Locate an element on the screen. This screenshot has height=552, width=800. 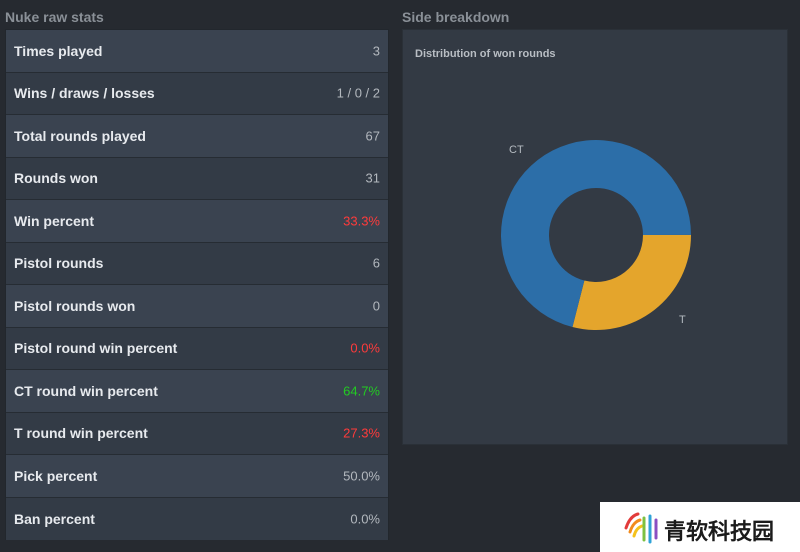
stats-row: Pistol rounds 6 is located at coordinates (197, 263).